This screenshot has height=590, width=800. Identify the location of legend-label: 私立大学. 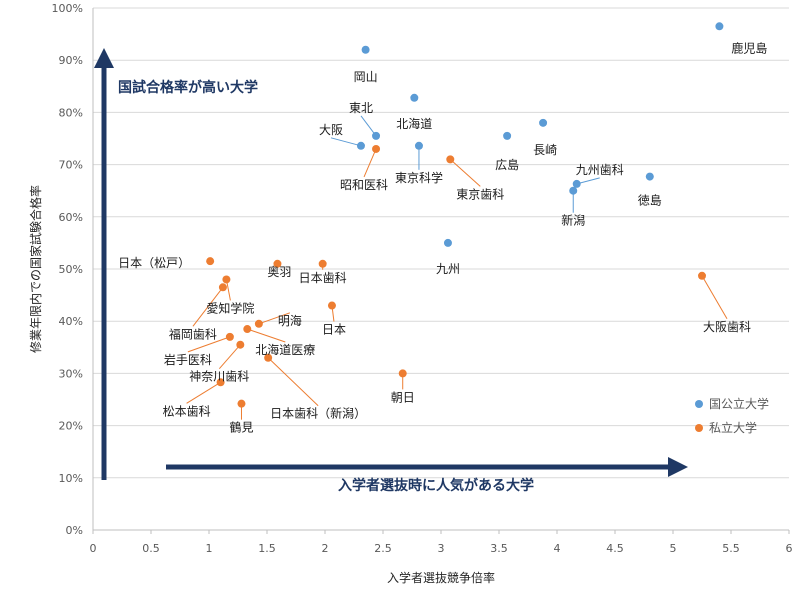
(733, 427).